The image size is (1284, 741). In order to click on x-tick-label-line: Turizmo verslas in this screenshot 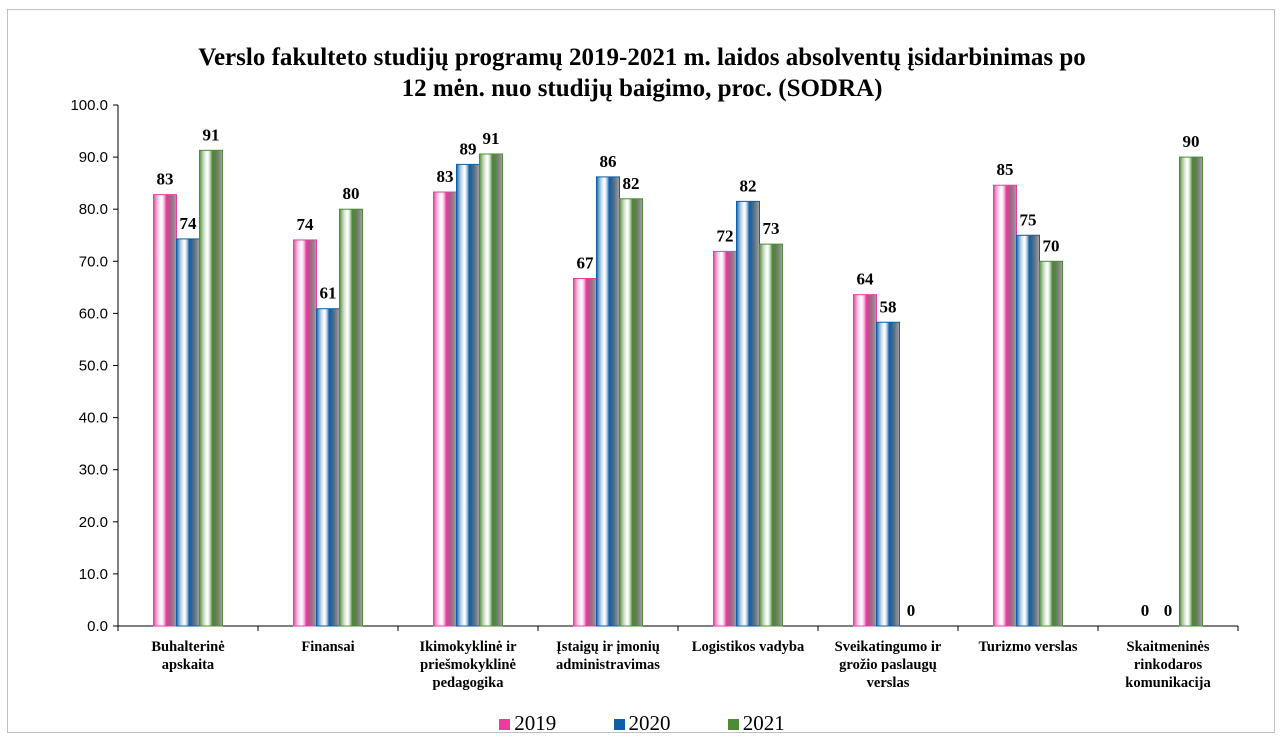, I will do `click(1028, 647)`.